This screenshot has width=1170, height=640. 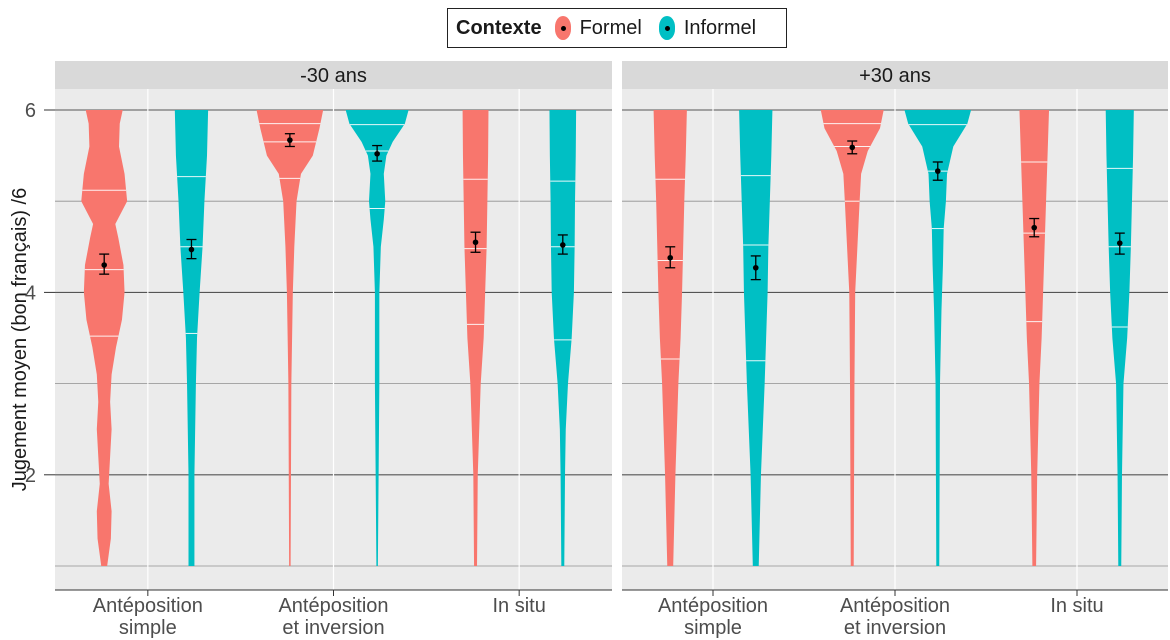 I want to click on legend: Contexte Formel Informel, so click(x=617, y=28).